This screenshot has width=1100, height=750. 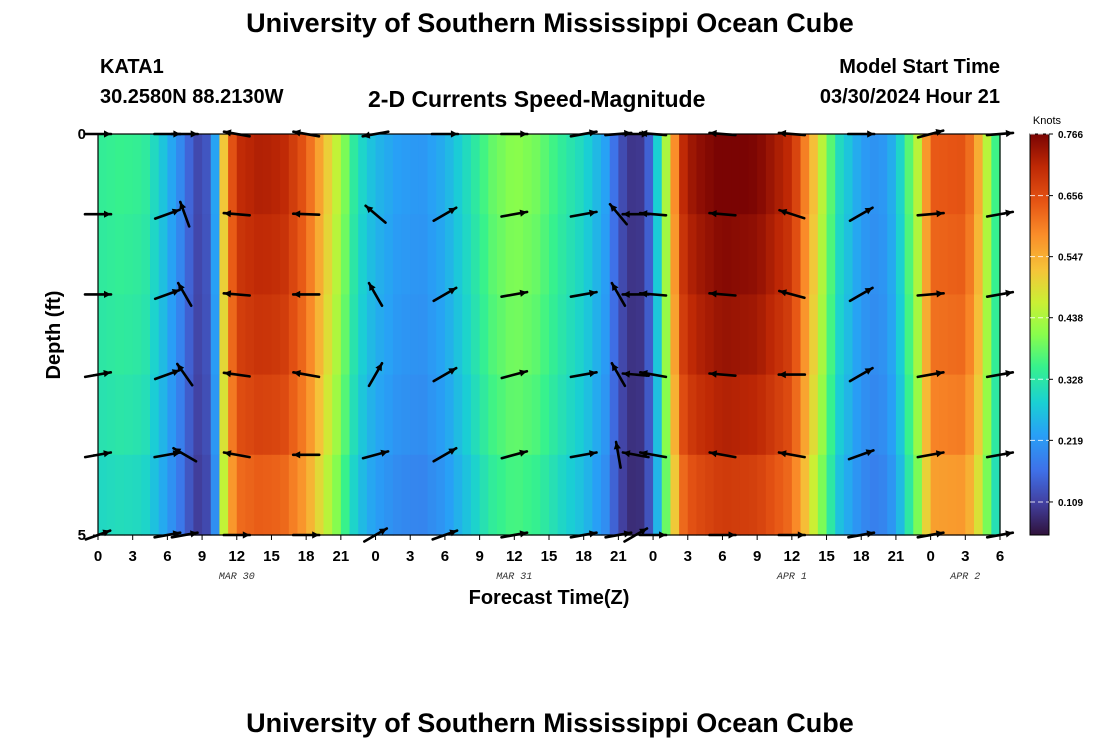 What do you see at coordinates (1070, 197) in the screenshot?
I see `colorbar-tick-label: 0.656` at bounding box center [1070, 197].